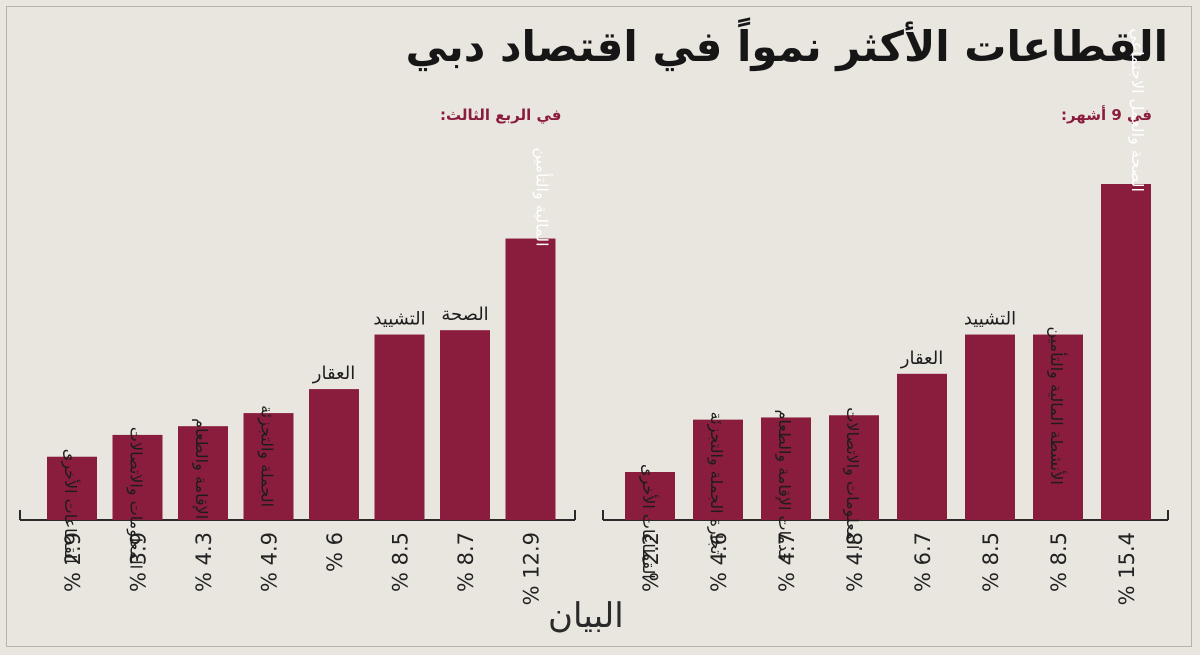 This screenshot has height=655, width=1200. I want to click on nine-months-category-label: القطاعات الأخرى, so click(648, 521).